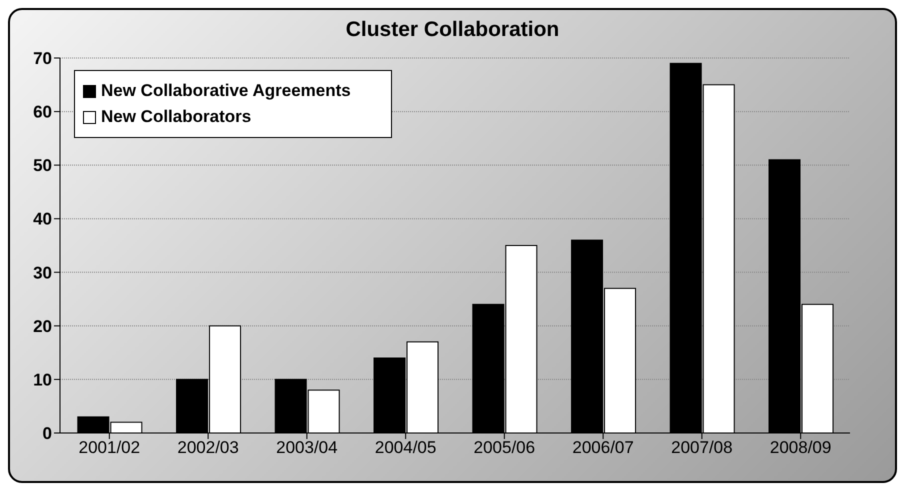 This screenshot has width=905, height=491. I want to click on y-tick-label: 10, so click(42, 380).